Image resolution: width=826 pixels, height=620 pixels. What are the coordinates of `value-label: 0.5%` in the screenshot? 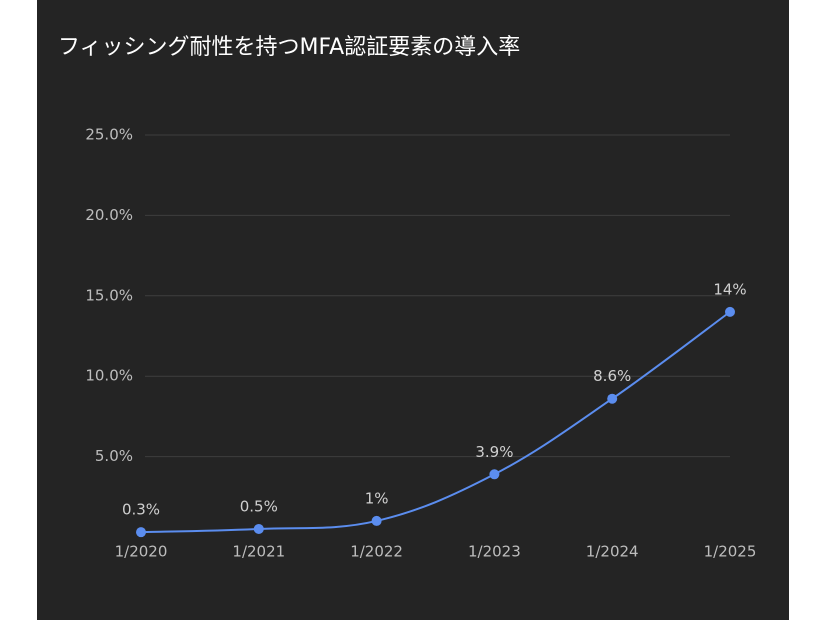 It's located at (259, 506).